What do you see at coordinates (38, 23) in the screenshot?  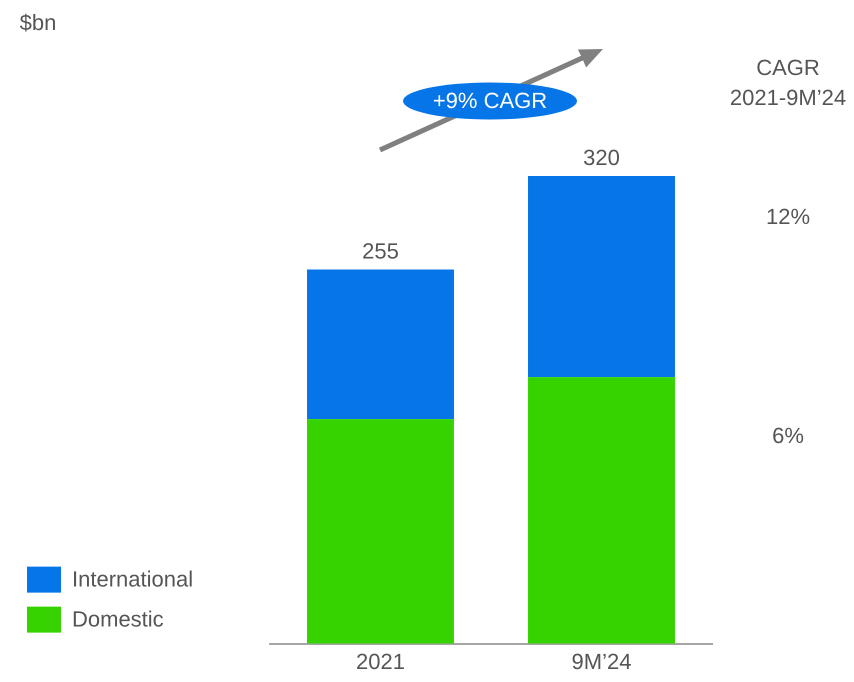 I see `text: $bn` at bounding box center [38, 23].